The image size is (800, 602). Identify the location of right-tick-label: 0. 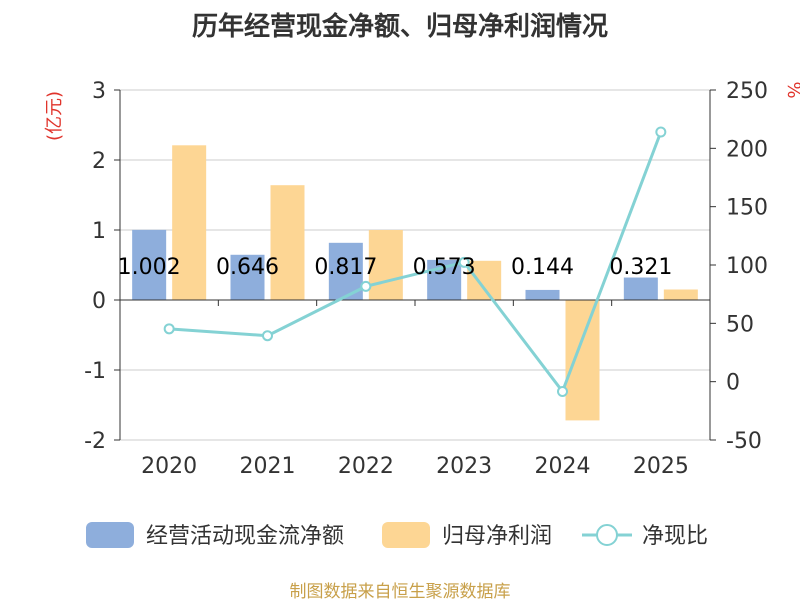
(733, 383).